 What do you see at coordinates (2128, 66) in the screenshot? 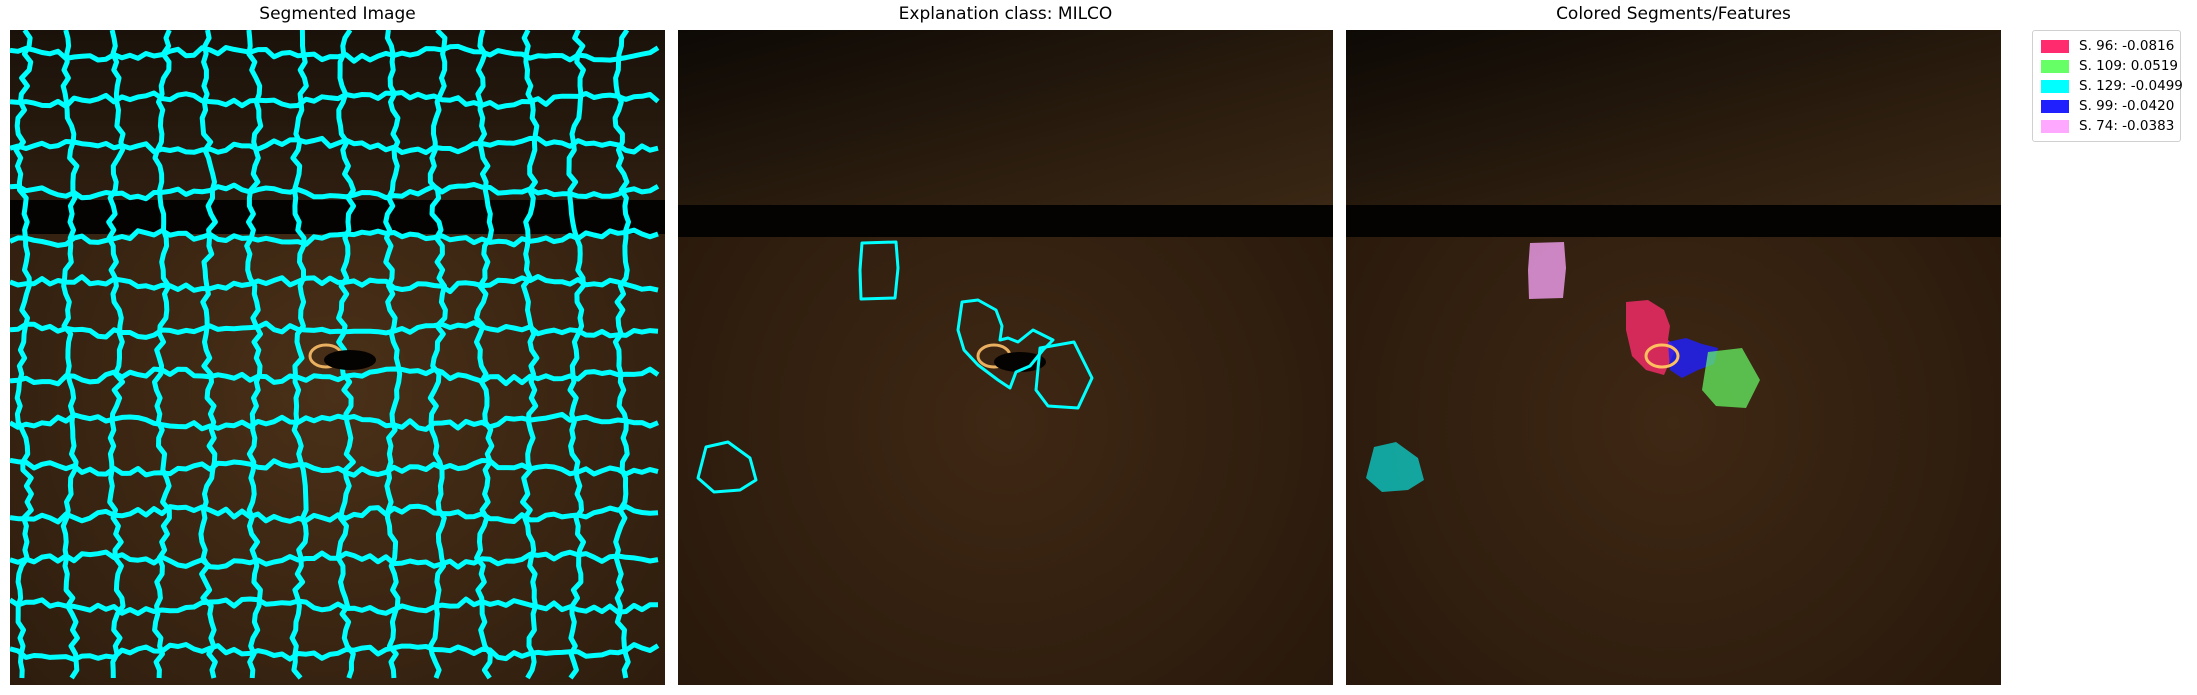
I see `legend-label: S. 109: 0.0519` at bounding box center [2128, 66].